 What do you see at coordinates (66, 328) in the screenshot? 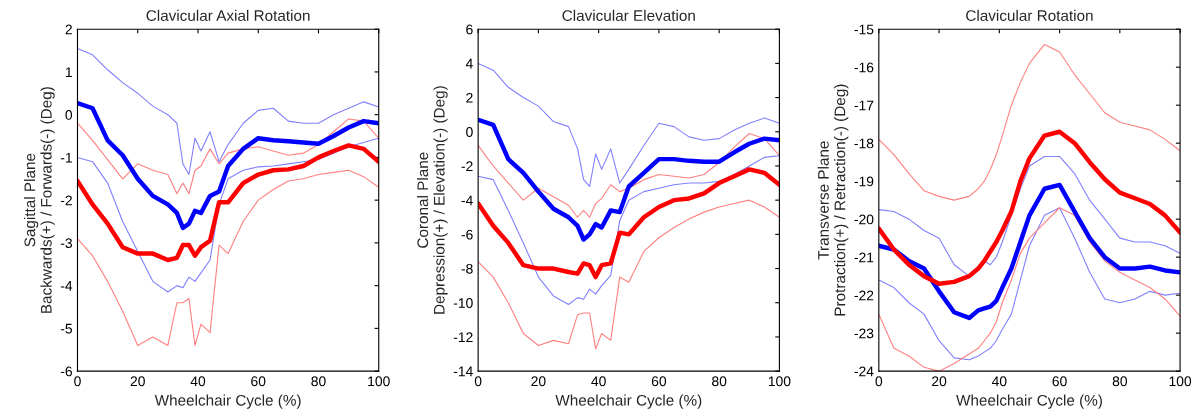
I see `y-tick-label: -5` at bounding box center [66, 328].